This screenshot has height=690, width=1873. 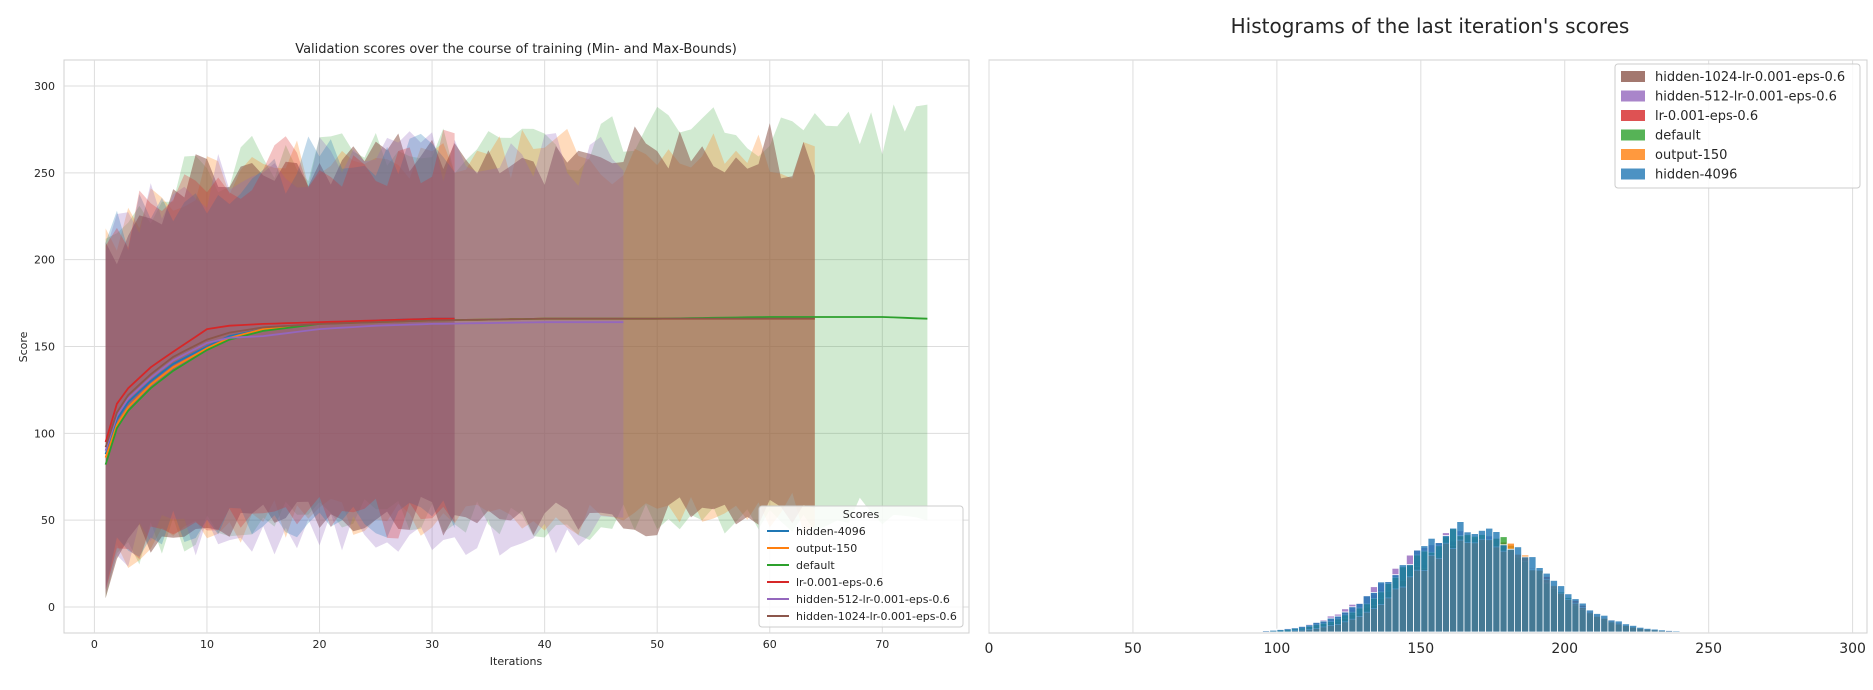 I want to click on histogram-x-tick: 250, so click(x=1708, y=649).